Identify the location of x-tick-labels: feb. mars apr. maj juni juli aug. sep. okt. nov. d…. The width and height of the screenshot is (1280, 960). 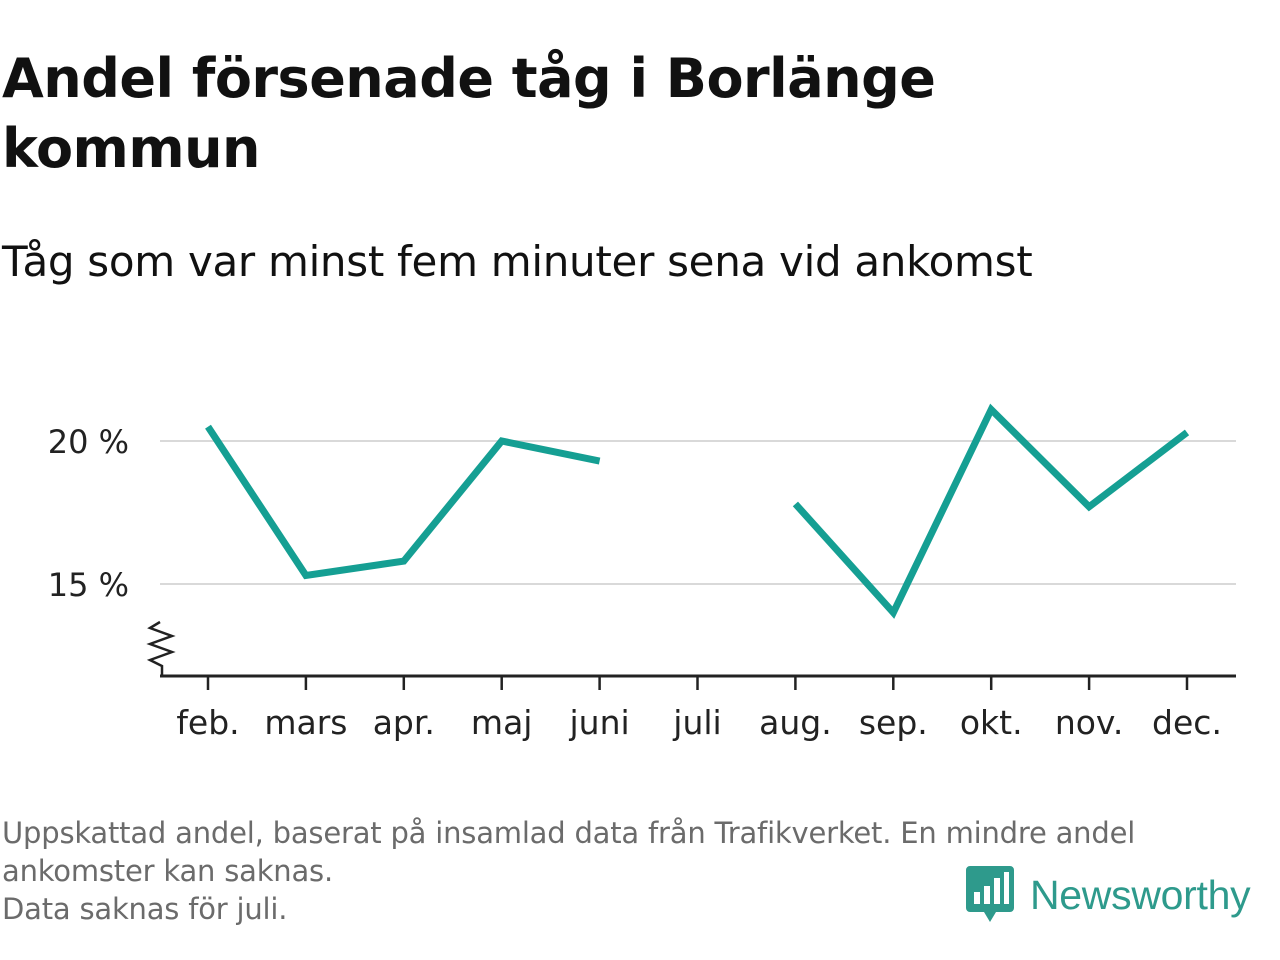
(699, 722).